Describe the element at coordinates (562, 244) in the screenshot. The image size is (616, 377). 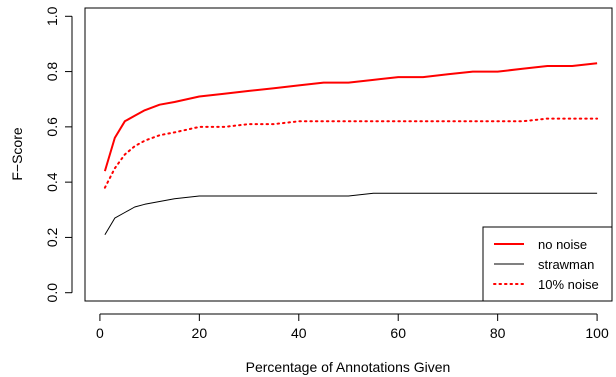
I see `legend-label: no noise` at that location.